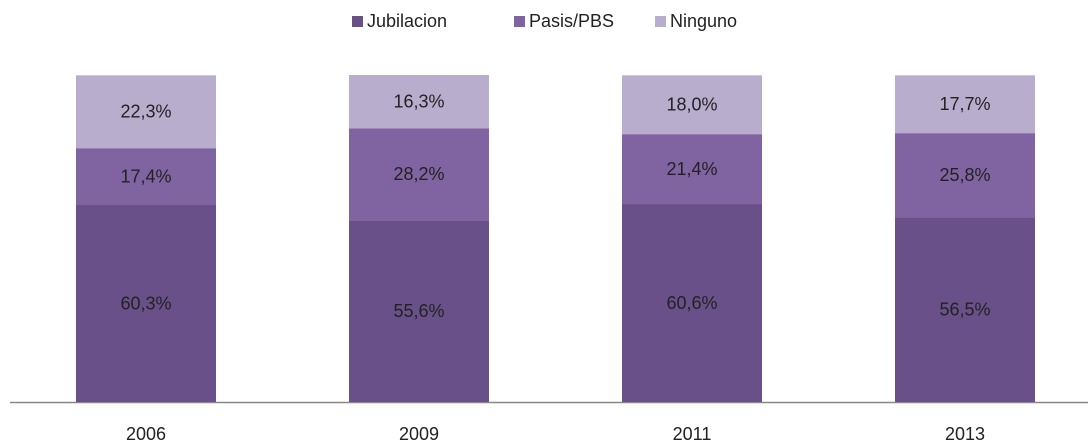  Describe the element at coordinates (692, 434) in the screenshot. I see `x-tick-label: 2011` at that location.